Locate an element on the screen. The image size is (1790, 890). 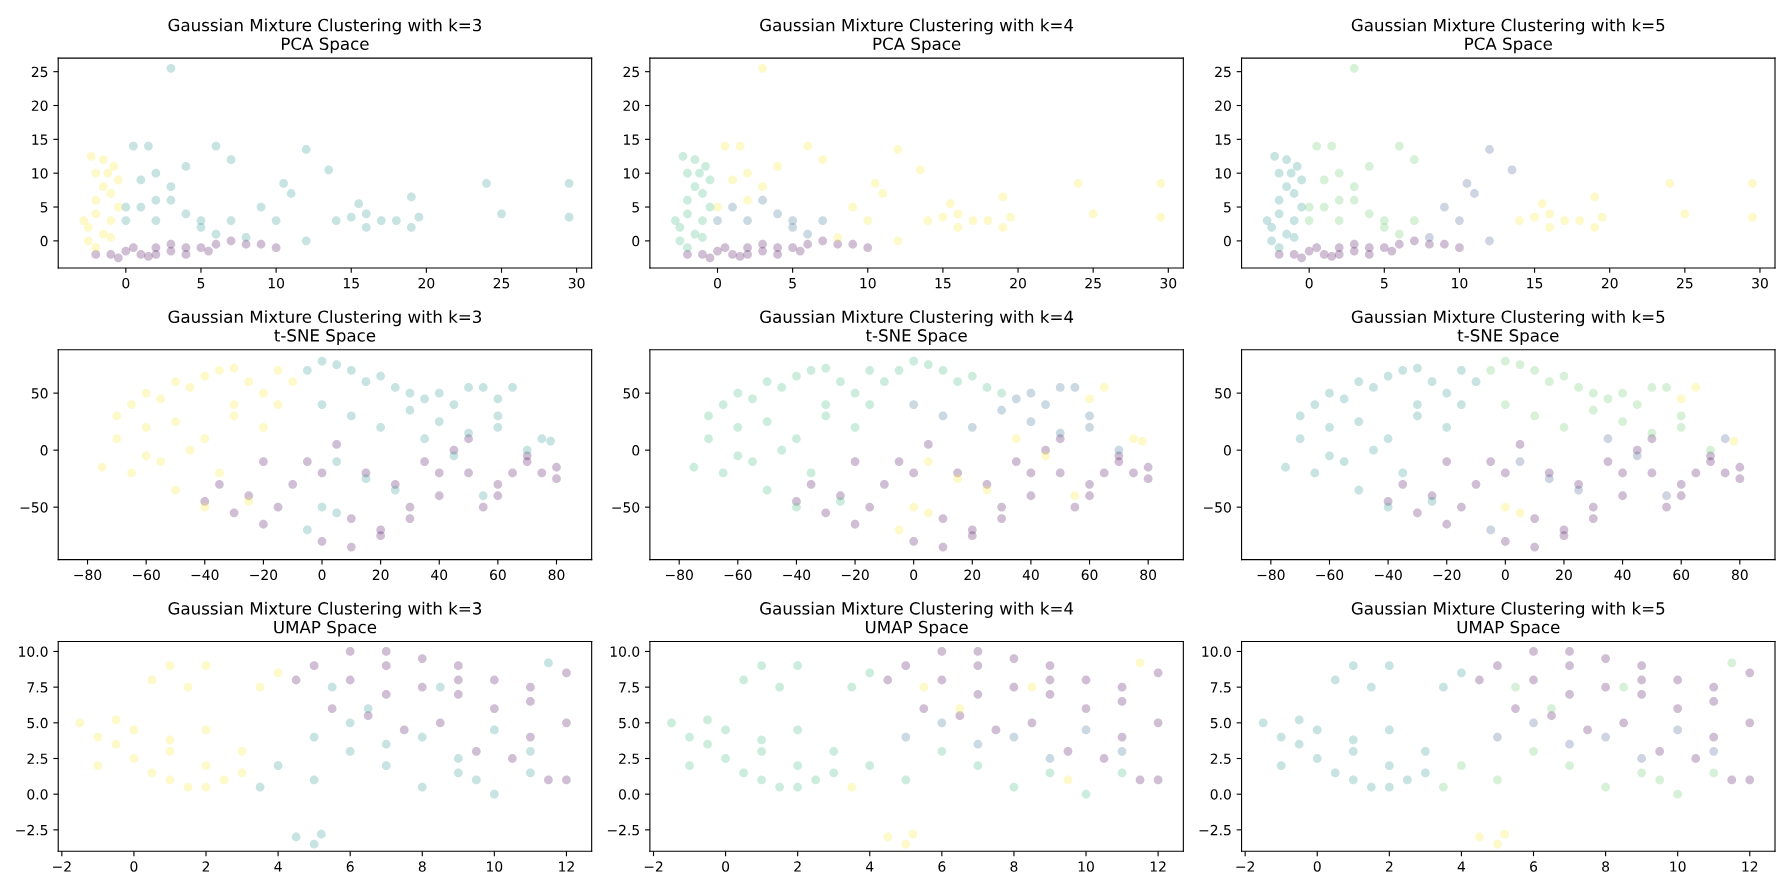
x-tick-label: 40 is located at coordinates (1622, 575).